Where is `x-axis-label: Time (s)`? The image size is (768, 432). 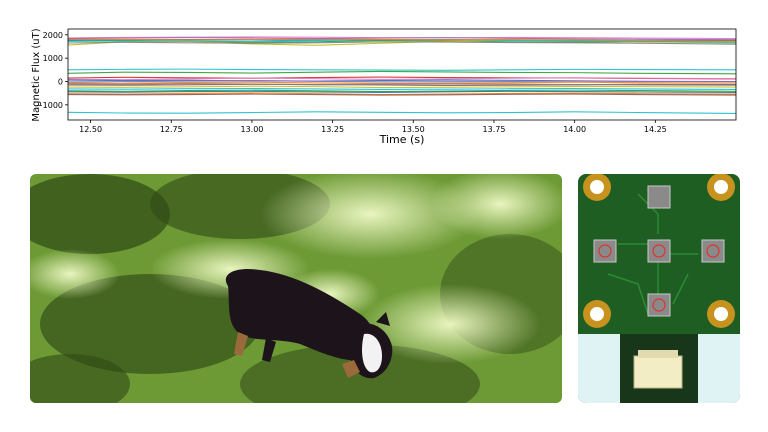
x-axis-label: Time (s) is located at coordinates (402, 139).